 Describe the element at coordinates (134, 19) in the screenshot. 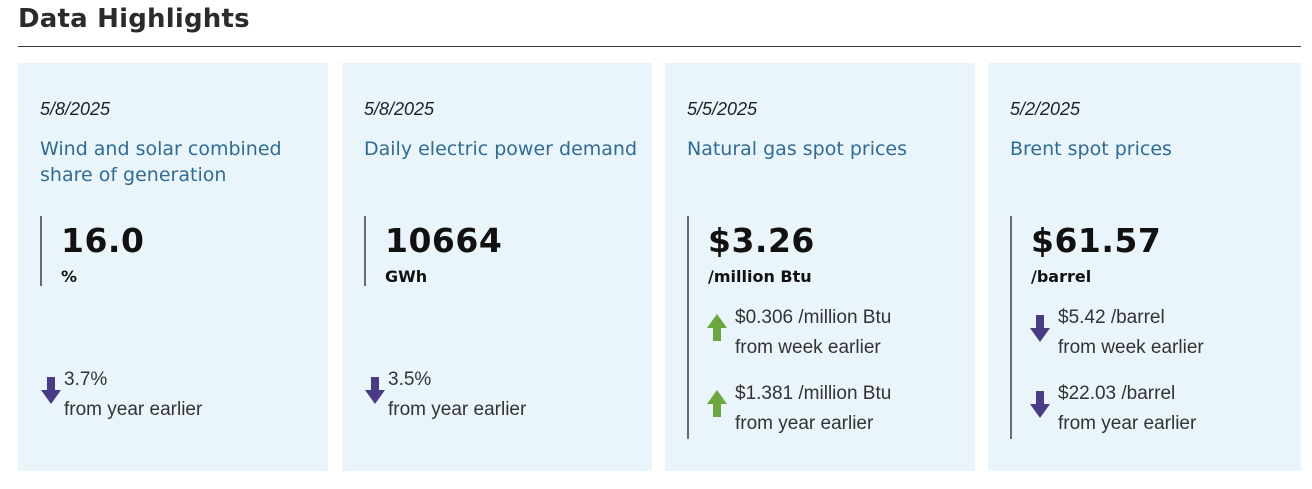

I see `section-title: Data Highlights` at that location.